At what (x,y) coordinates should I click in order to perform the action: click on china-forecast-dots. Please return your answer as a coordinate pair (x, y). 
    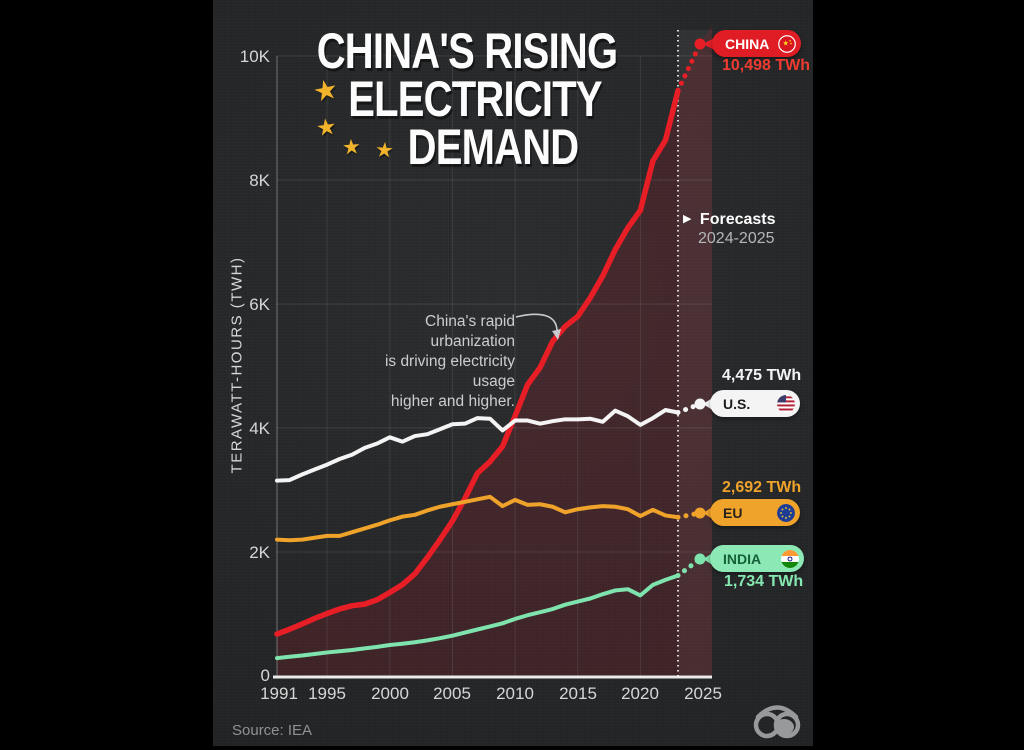
    Looking at the image, I should click on (689, 67).